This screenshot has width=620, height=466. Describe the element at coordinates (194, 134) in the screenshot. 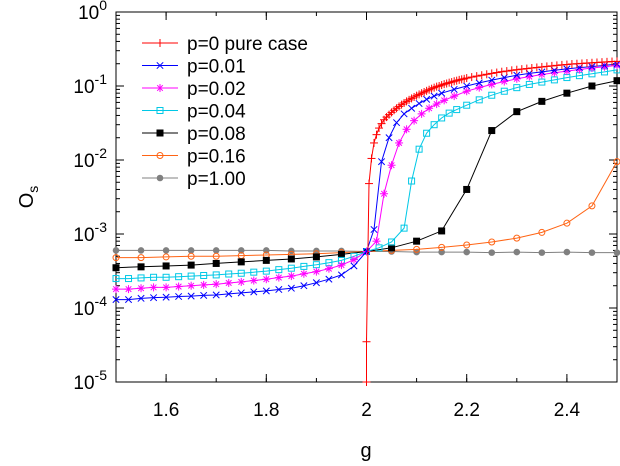

I see `legend-item: p=0.08` at that location.